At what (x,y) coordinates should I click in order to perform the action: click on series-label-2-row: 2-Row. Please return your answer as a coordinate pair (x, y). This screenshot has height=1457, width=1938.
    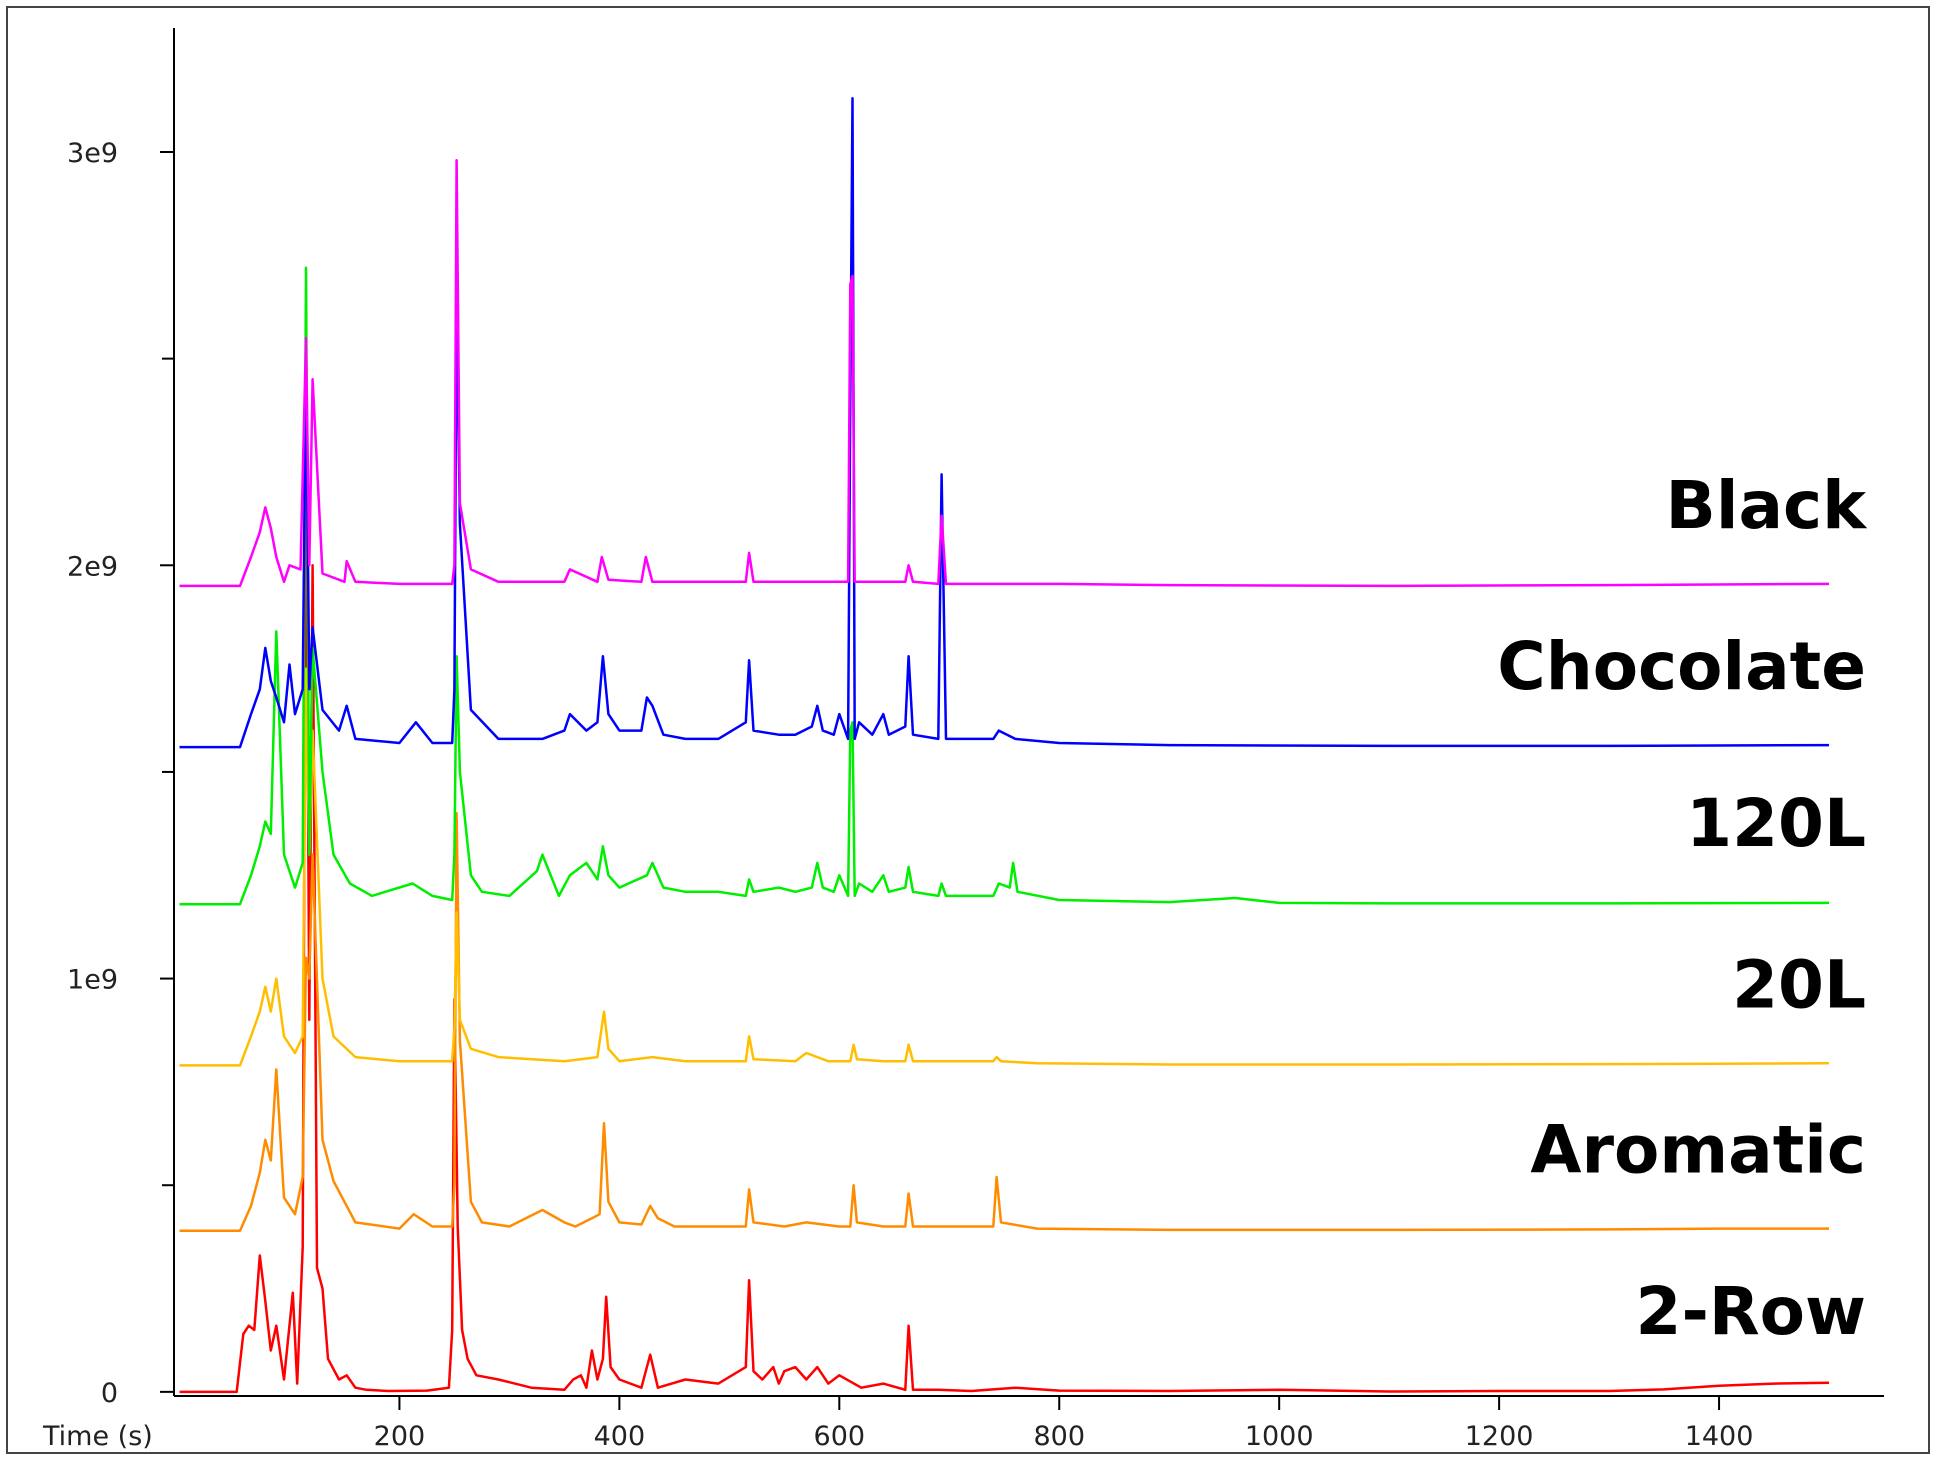
    Looking at the image, I should click on (1751, 1311).